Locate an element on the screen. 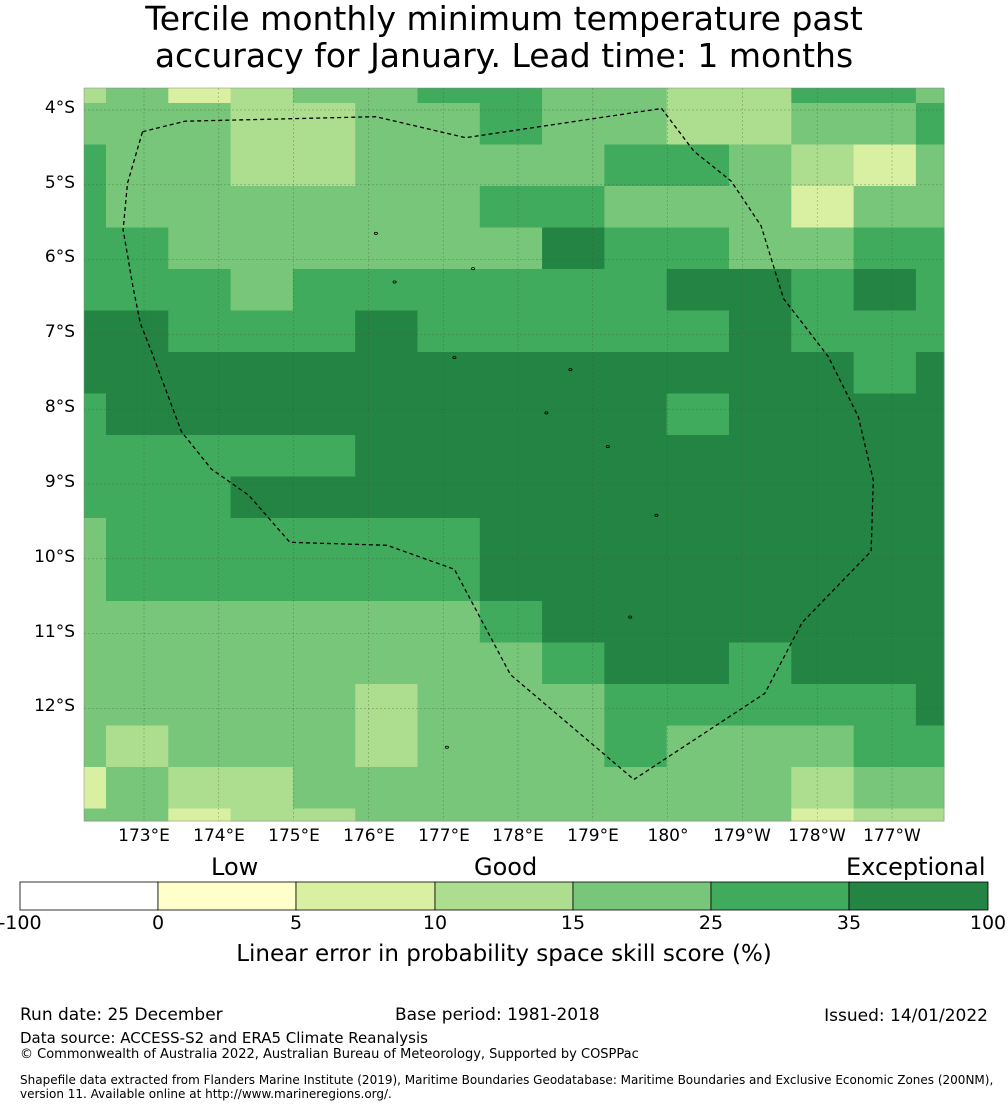 The image size is (1008, 1110). lon-label: 175°E is located at coordinates (294, 836).